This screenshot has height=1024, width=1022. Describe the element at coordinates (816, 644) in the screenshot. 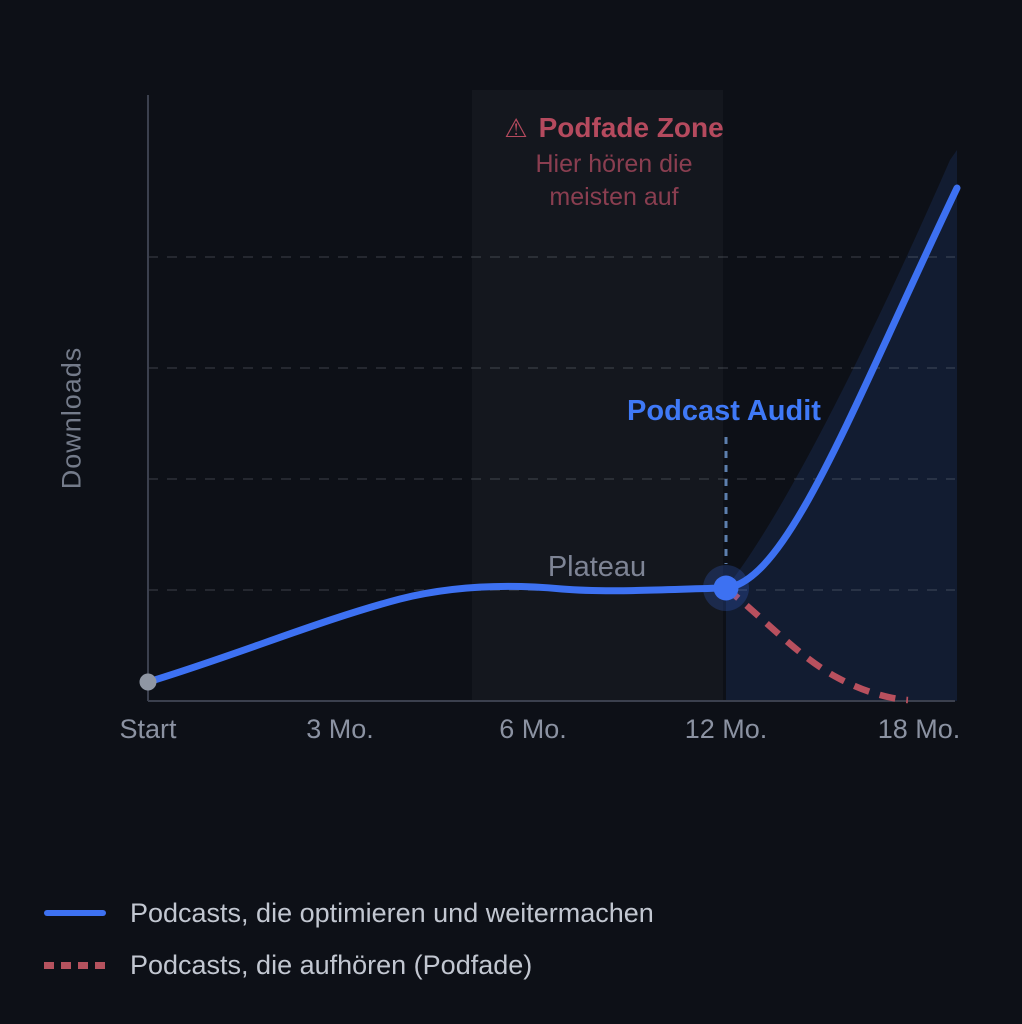

I see `podfade-line` at that location.